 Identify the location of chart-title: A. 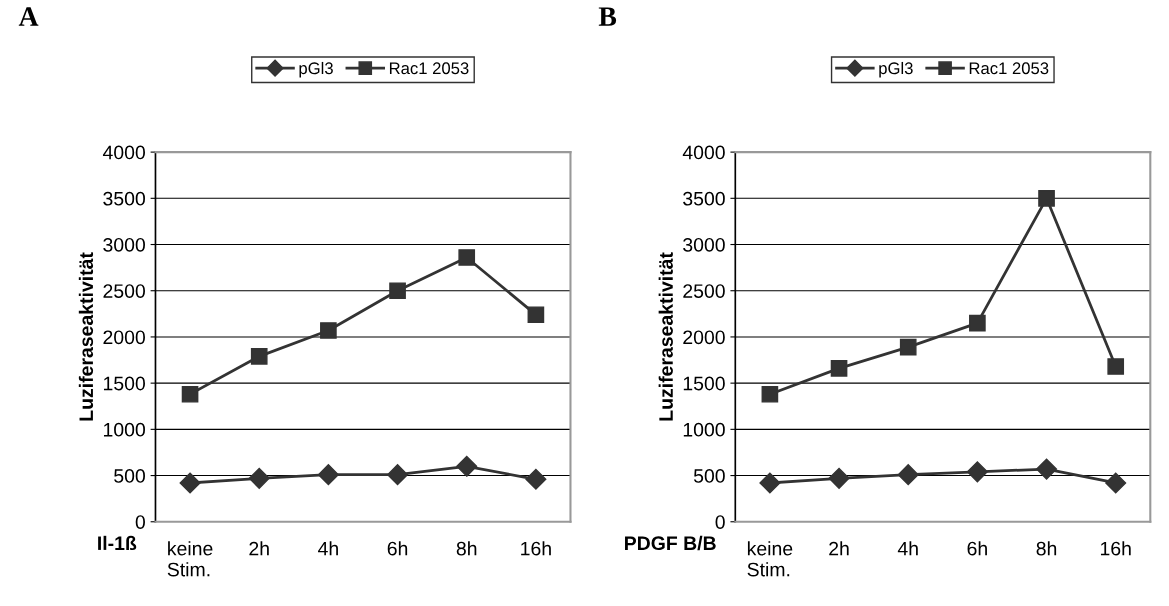
(28, 16).